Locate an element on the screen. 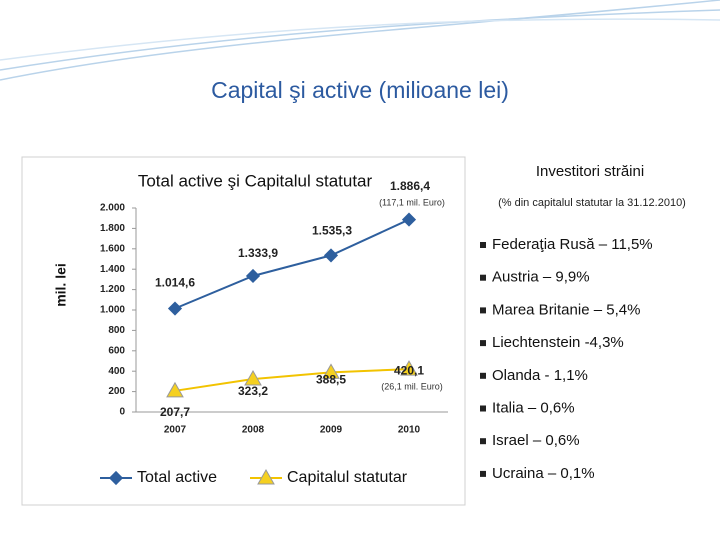 This screenshot has width=720, height=540. y-tick-label: 400 is located at coordinates (116, 371).